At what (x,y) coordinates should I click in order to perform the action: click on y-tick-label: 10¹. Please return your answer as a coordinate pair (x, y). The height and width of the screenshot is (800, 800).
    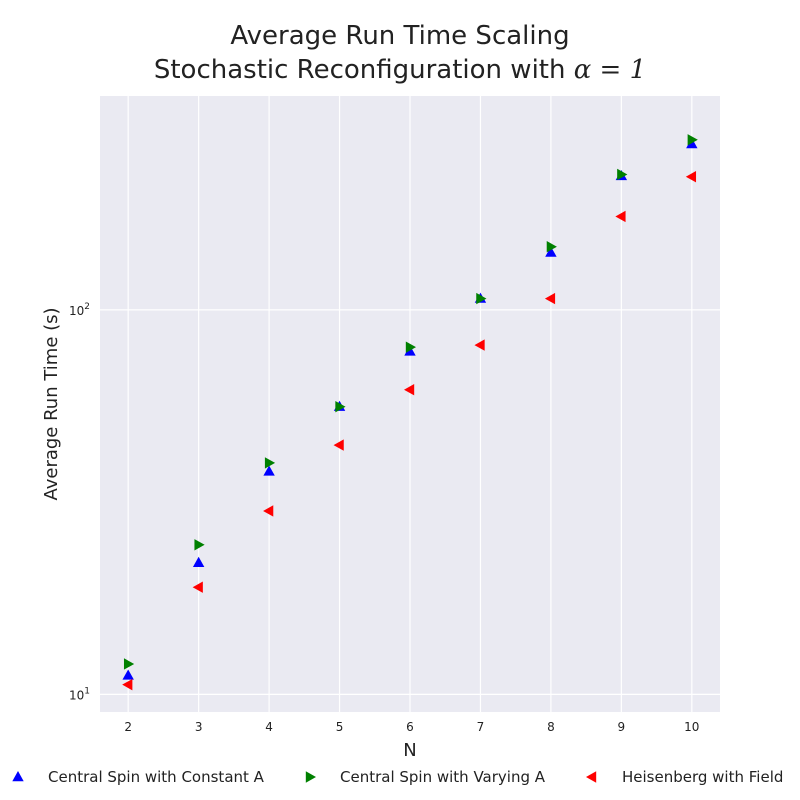
    Looking at the image, I should click on (79, 694).